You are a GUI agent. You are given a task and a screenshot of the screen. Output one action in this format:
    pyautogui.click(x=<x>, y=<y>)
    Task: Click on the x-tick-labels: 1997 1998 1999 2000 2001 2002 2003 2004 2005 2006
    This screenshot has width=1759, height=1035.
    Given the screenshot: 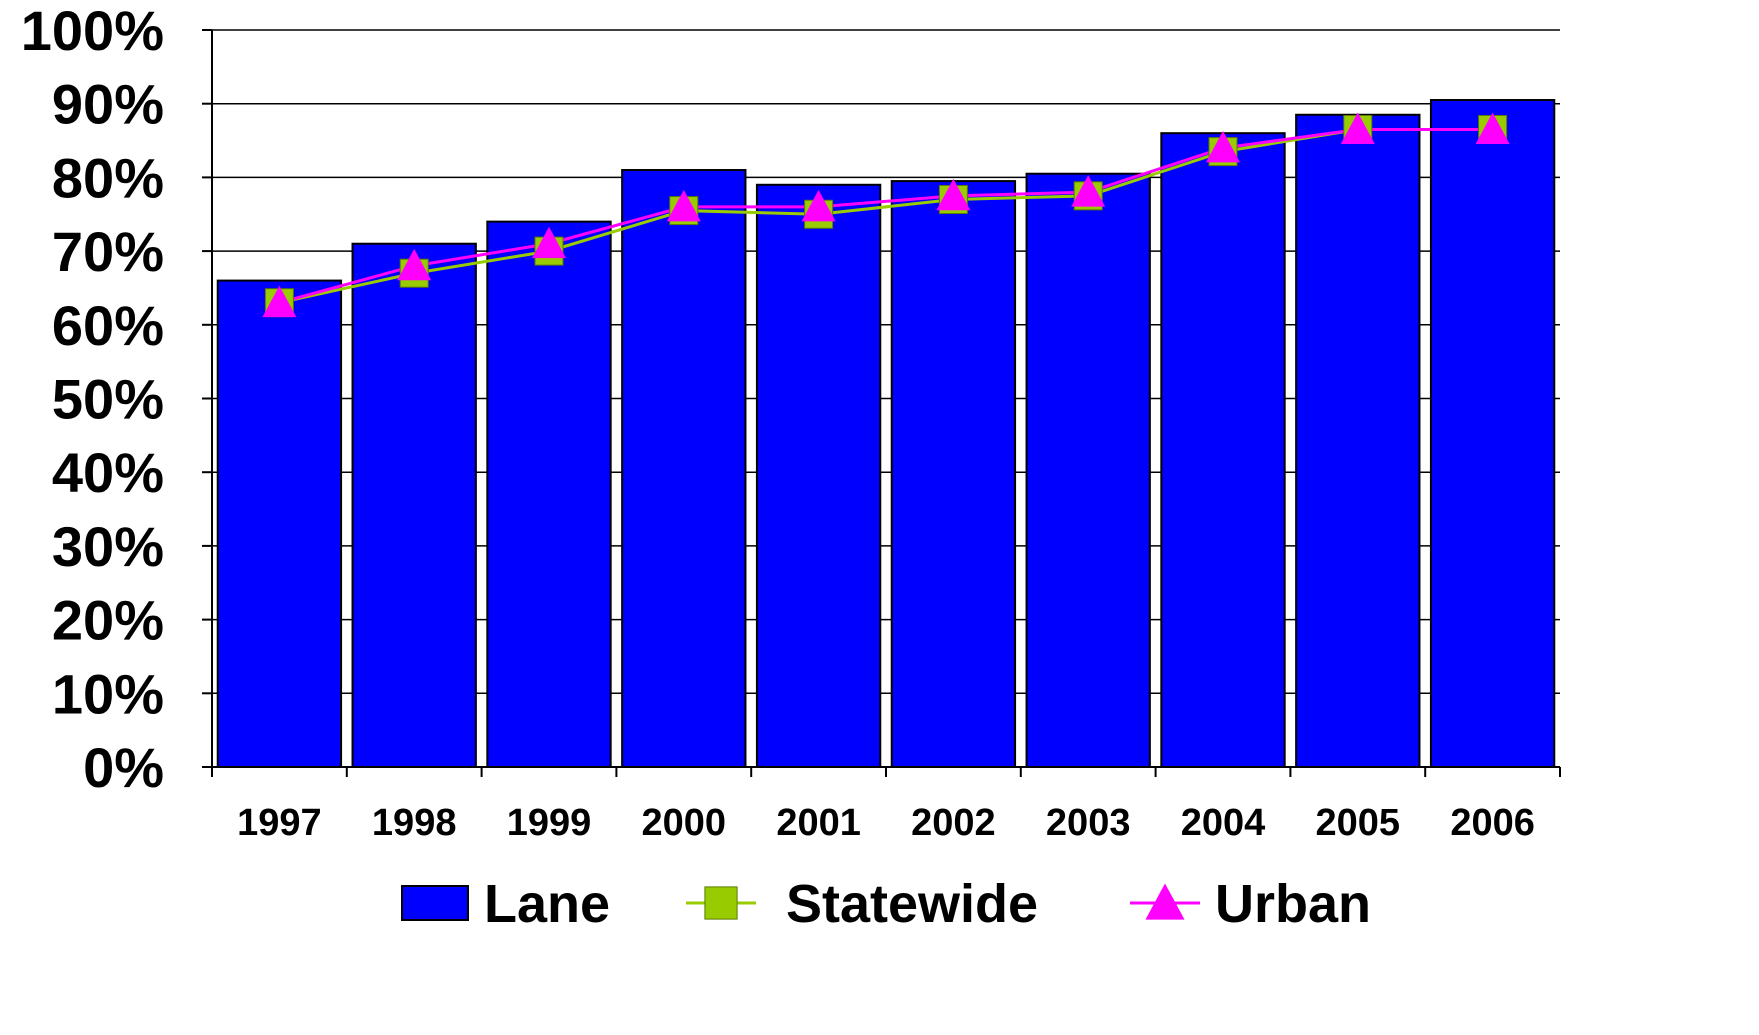 What is the action you would take?
    pyautogui.click(x=886, y=823)
    